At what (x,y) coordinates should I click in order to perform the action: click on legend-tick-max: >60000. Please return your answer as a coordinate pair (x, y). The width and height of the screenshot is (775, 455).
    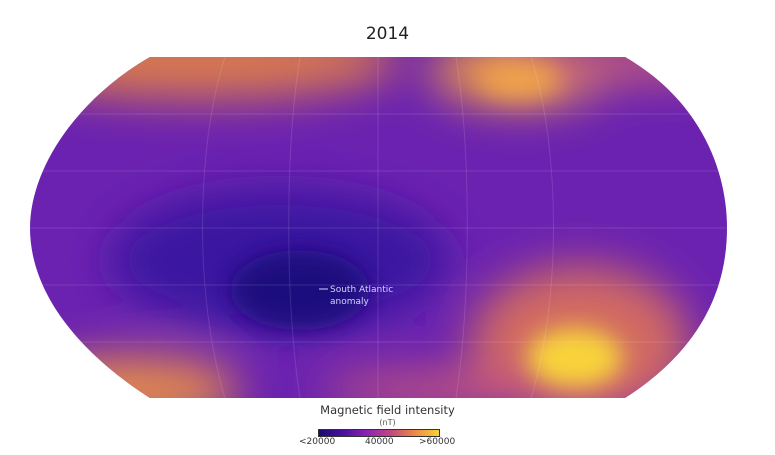
    Looking at the image, I should click on (437, 442).